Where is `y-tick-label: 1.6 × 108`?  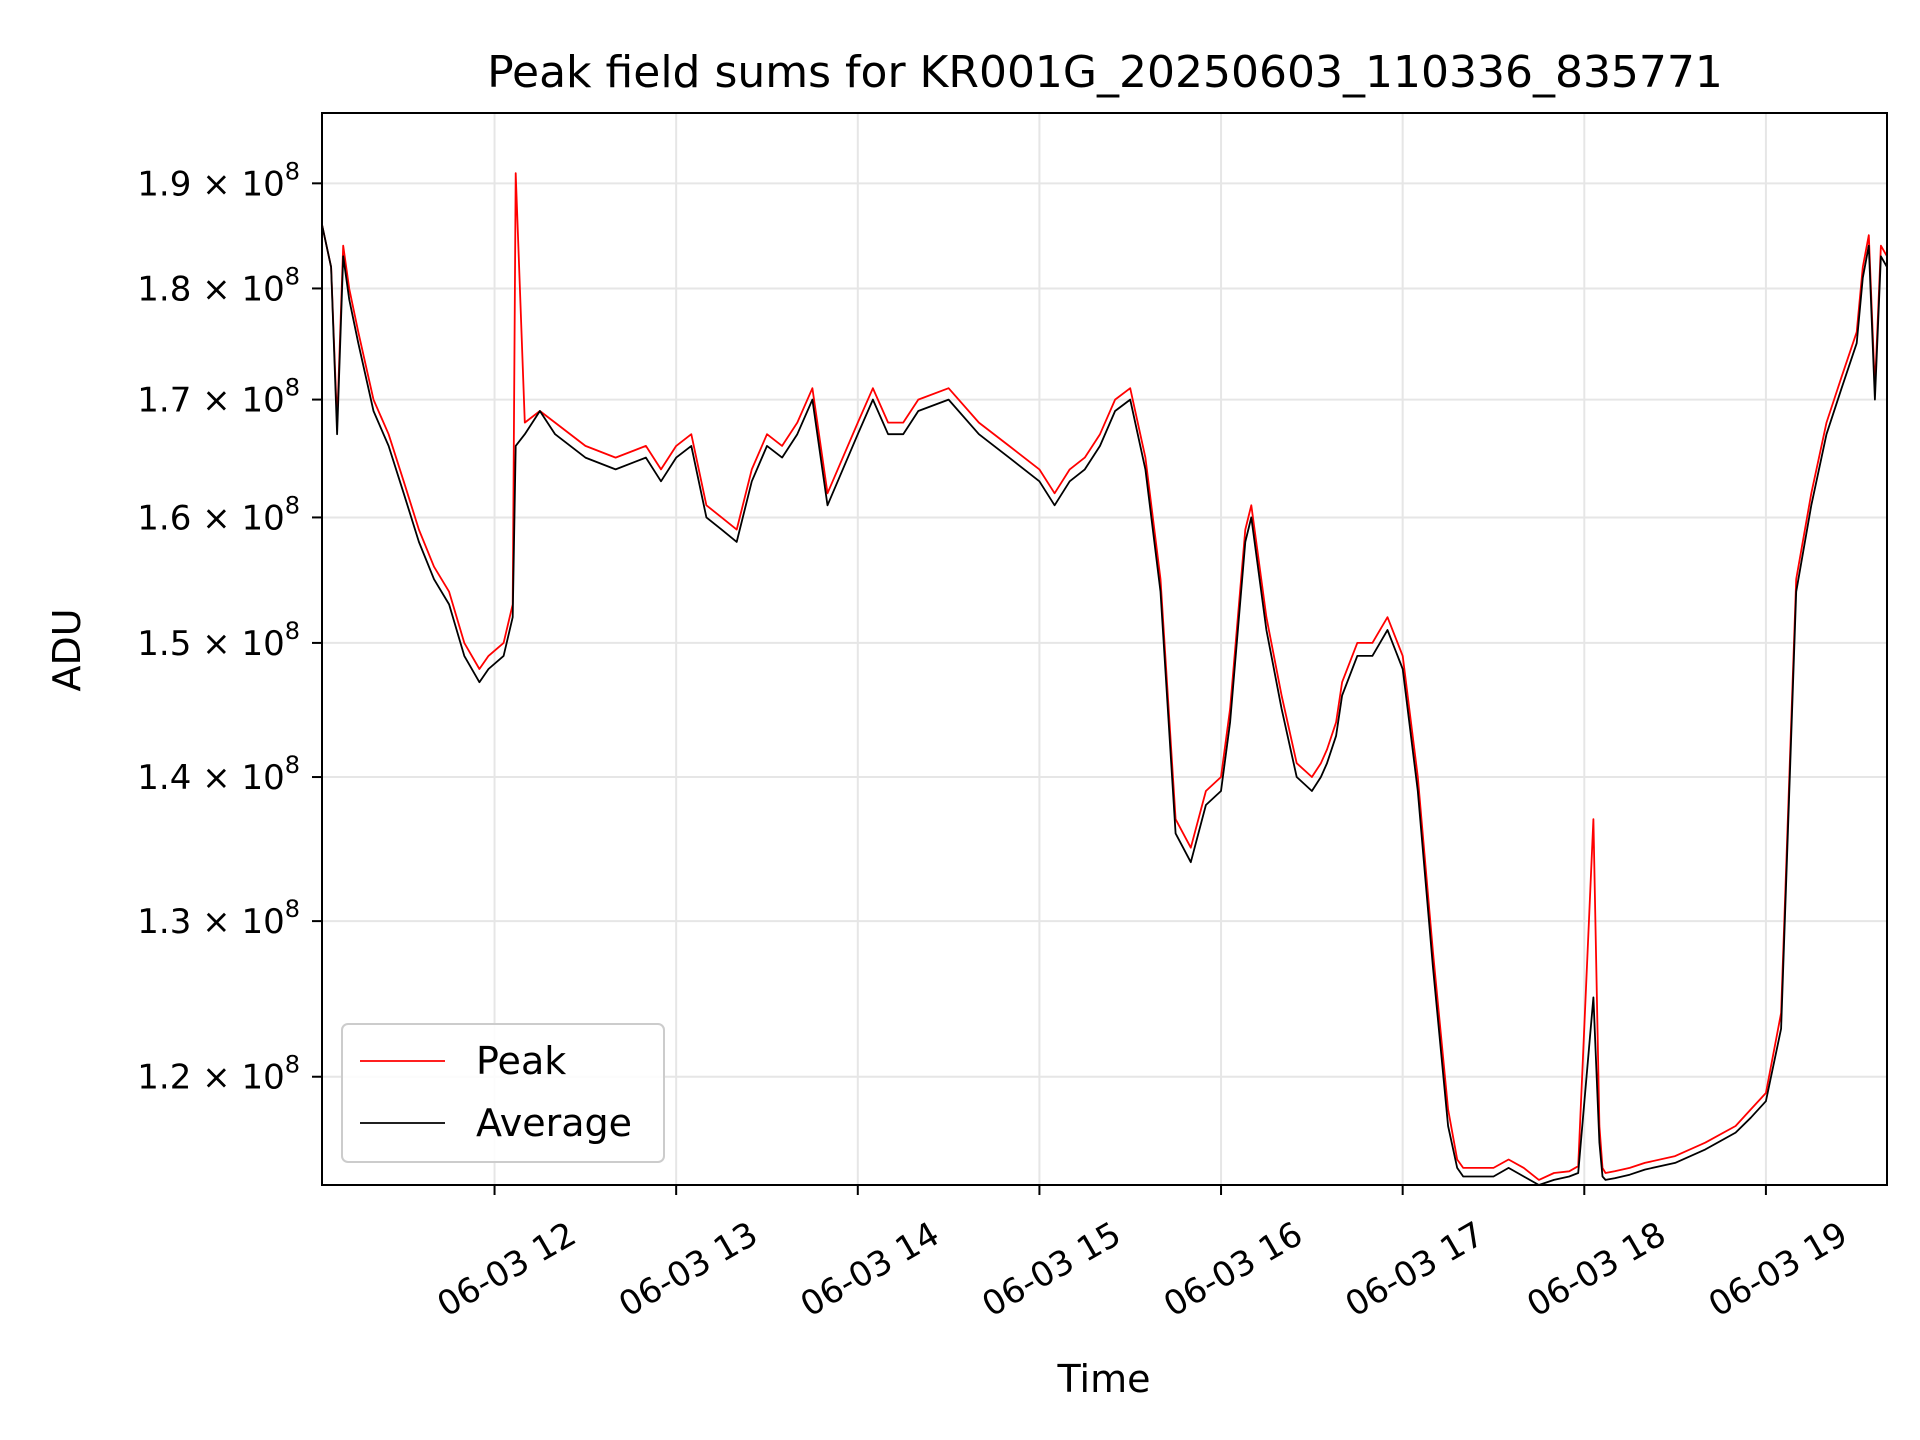
y-tick-label: 1.6 × 108 is located at coordinates (218, 514).